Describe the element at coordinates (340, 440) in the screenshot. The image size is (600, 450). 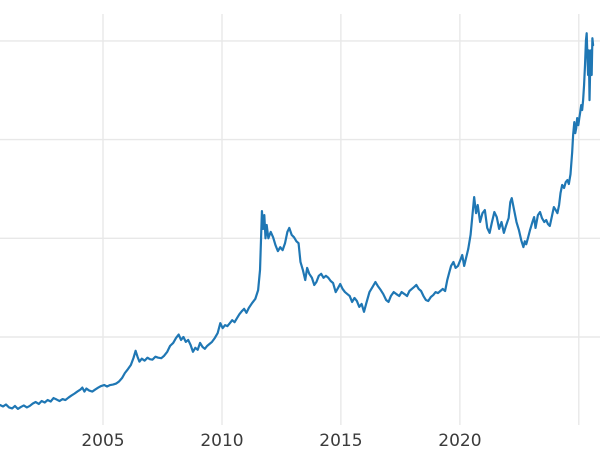
I see `x-tick-label: 2015` at that location.